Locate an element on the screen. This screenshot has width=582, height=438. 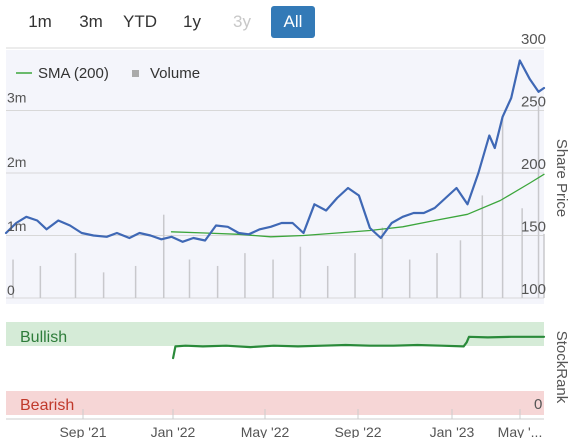
x-tick-label: Sep '22 is located at coordinates (357, 431).